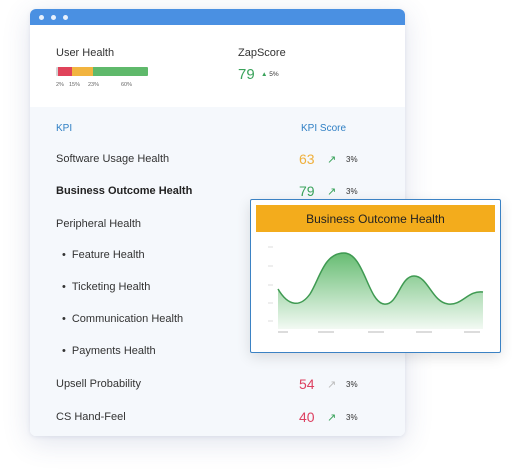  What do you see at coordinates (217, 287) in the screenshot?
I see `kpi-row-ticketing: Ticketing Health` at bounding box center [217, 287].